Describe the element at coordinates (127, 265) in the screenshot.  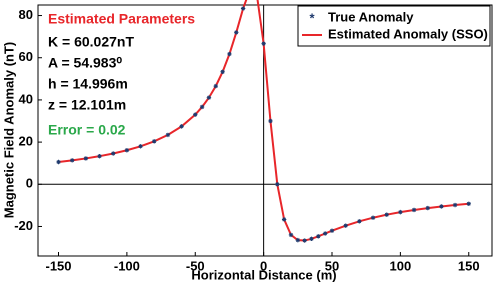
I see `x-tick-label: -100` at that location.